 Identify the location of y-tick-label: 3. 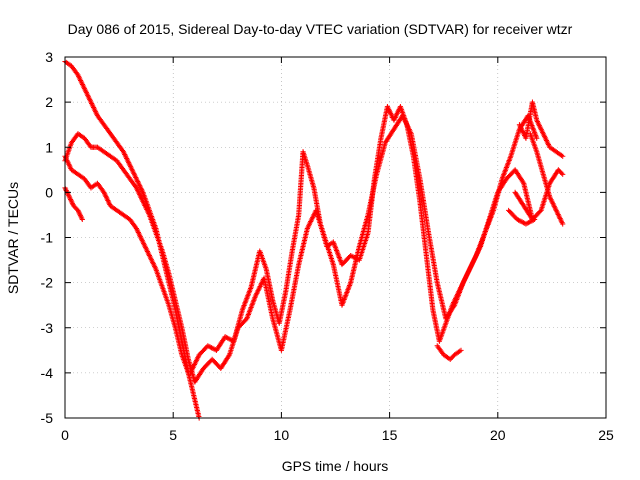
(49, 57).